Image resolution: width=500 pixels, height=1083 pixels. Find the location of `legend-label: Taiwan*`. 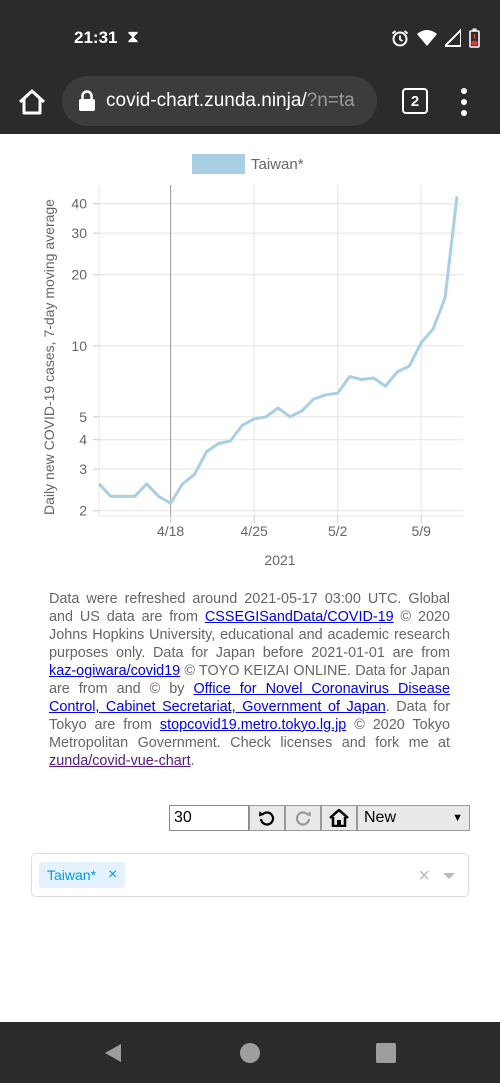

legend-label: Taiwan* is located at coordinates (277, 164).